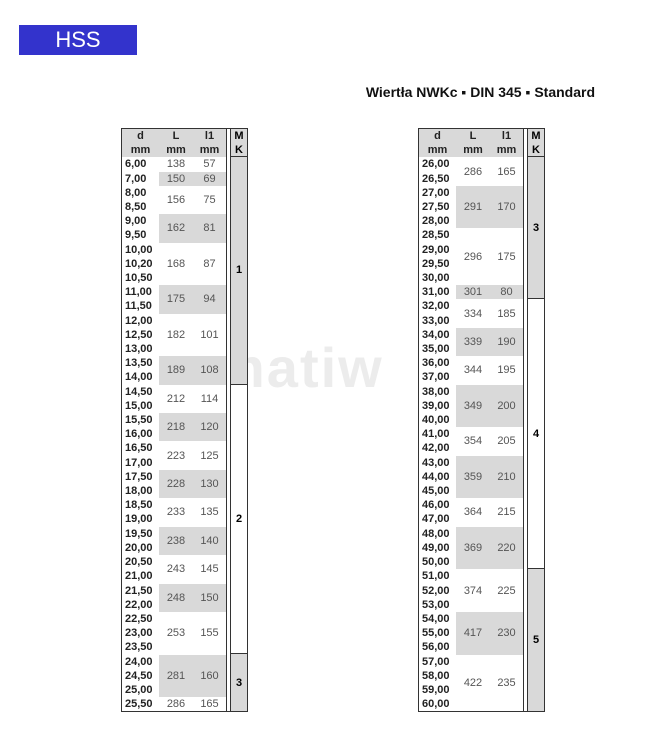 Image resolution: width=648 pixels, height=750 pixels. What do you see at coordinates (139, 448) in the screenshot?
I see `diameter-cell: 16,50` at bounding box center [139, 448].